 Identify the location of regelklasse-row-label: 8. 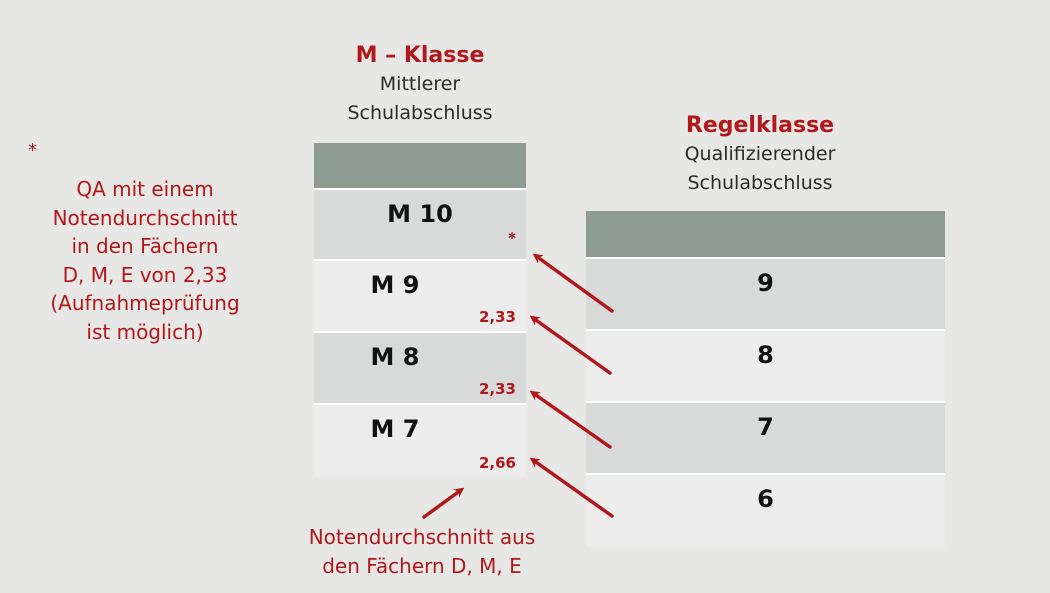
(765, 355).